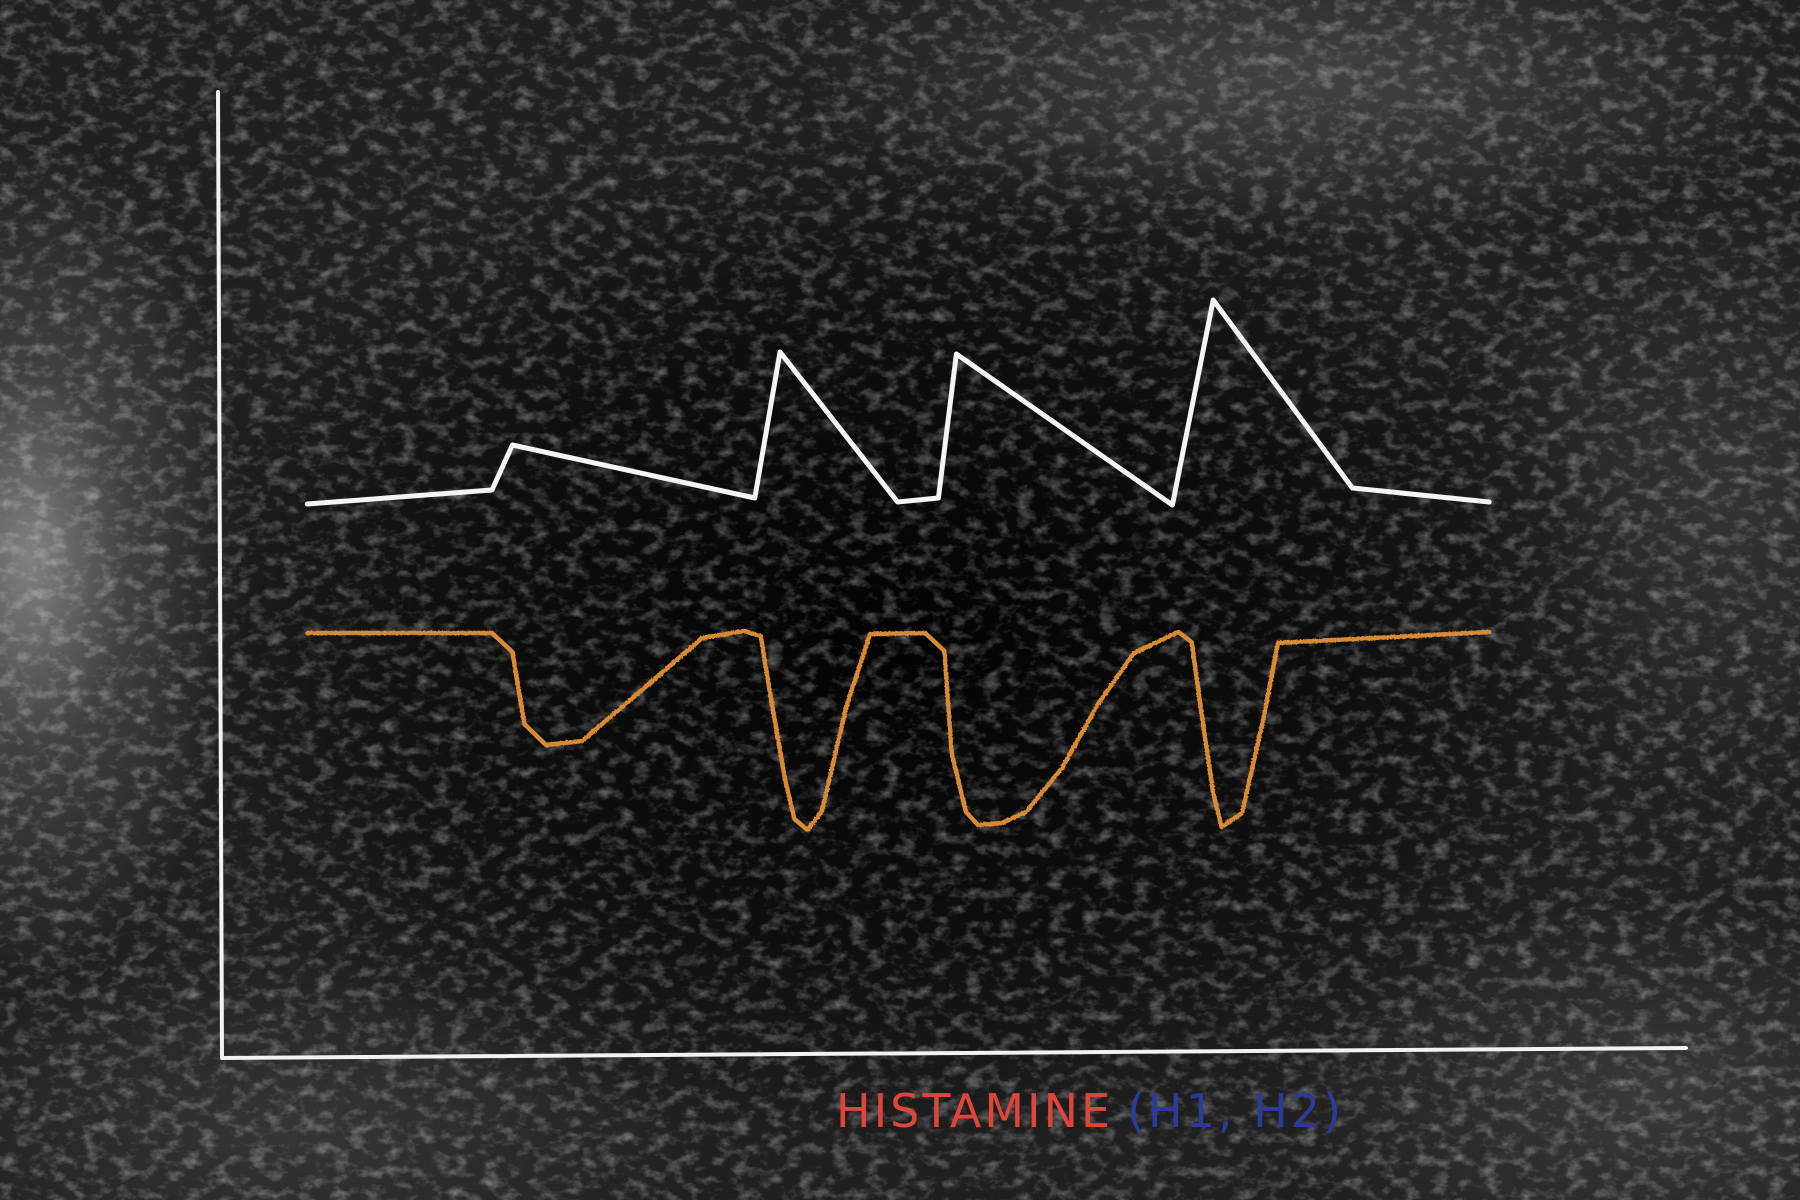  I want to click on y-axis-line, so click(220, 575).